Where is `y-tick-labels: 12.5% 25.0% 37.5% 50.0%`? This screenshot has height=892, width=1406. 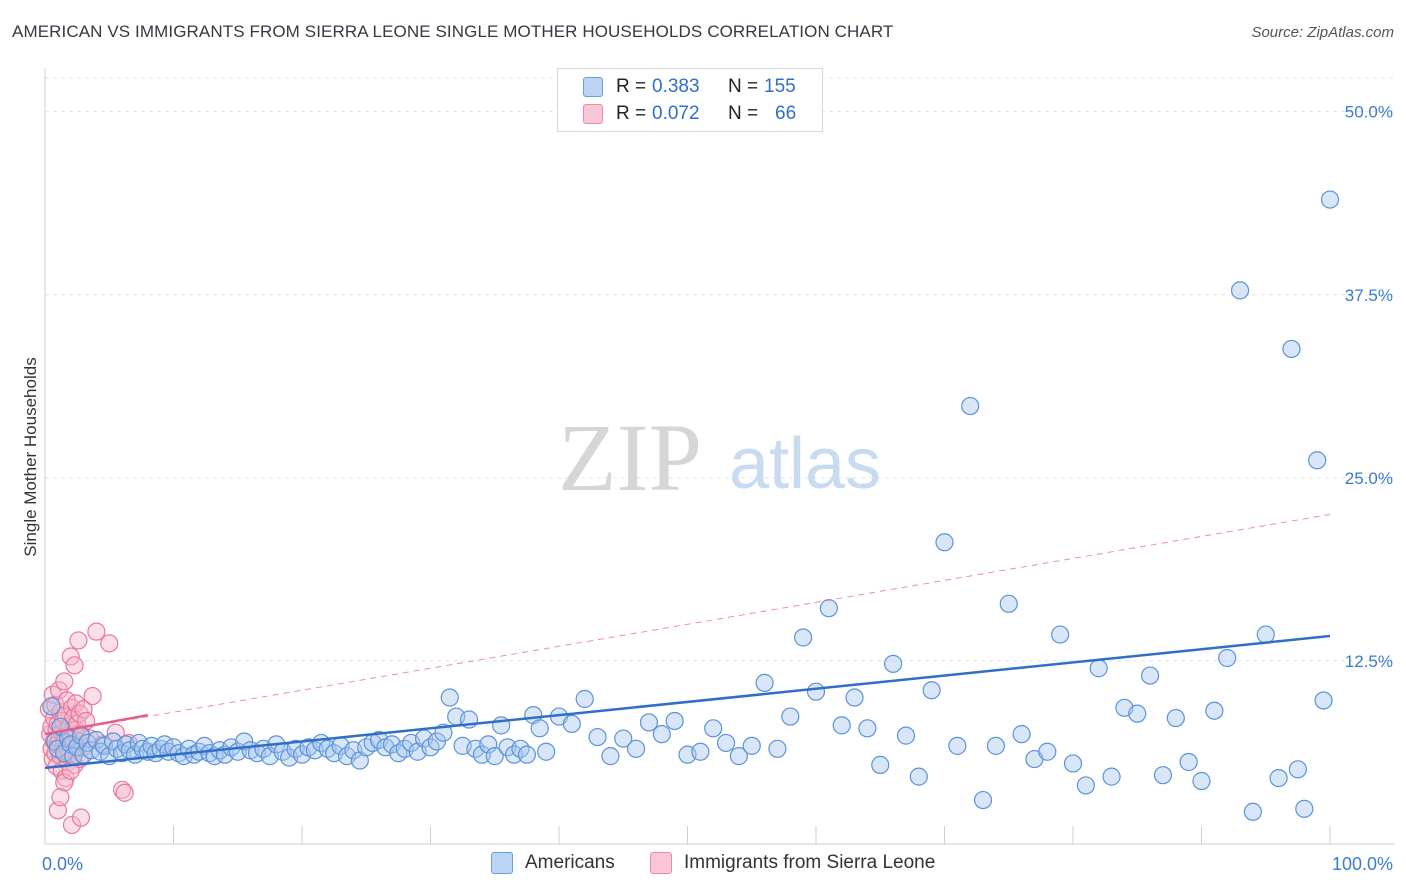
y-tick-labels: 12.5% 25.0% 37.5% 50.0% is located at coordinates (1369, 387).